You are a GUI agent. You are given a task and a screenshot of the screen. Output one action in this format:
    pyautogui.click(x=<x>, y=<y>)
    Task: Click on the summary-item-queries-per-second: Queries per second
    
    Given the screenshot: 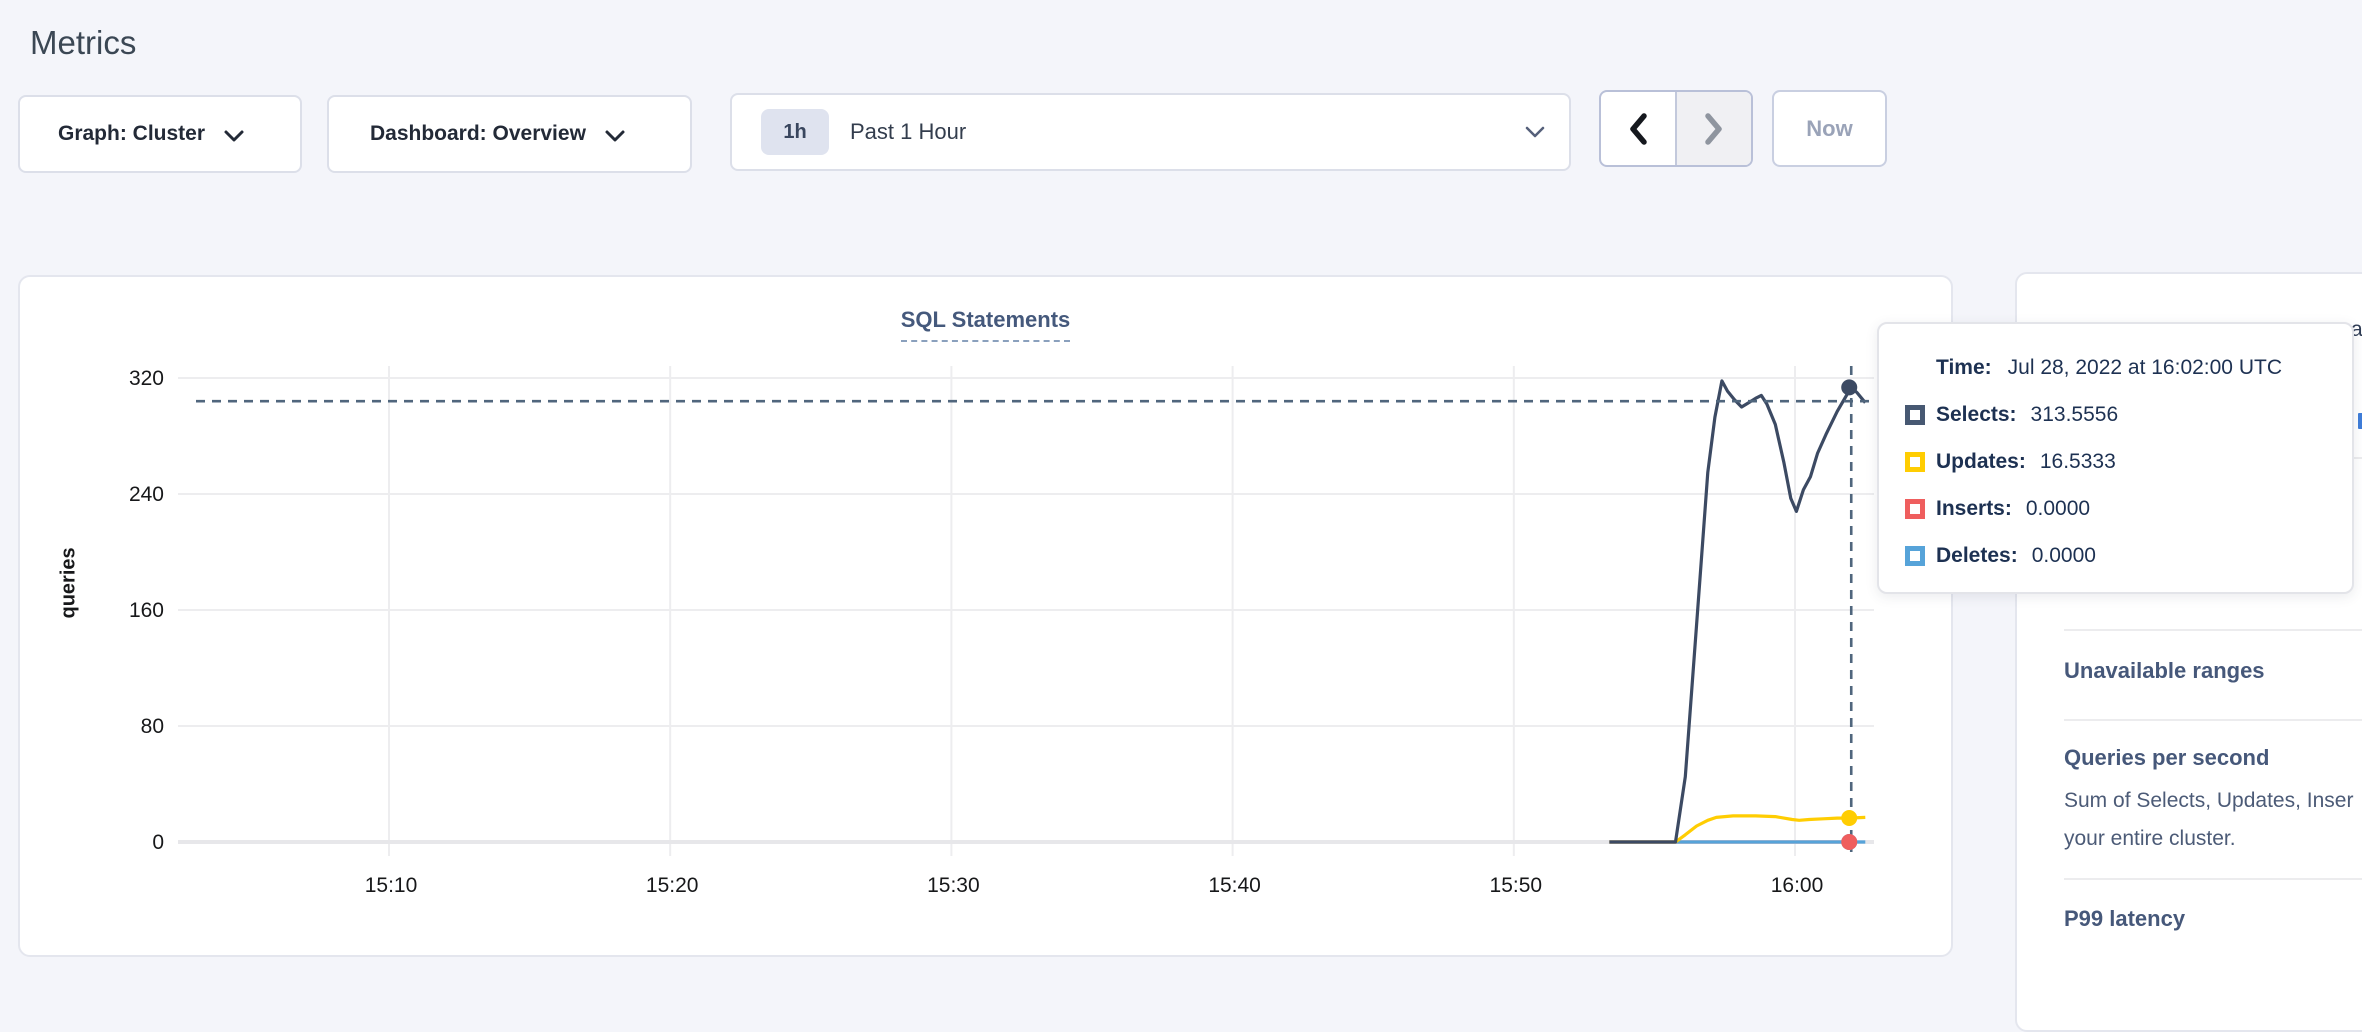 What is the action you would take?
    pyautogui.click(x=2167, y=757)
    